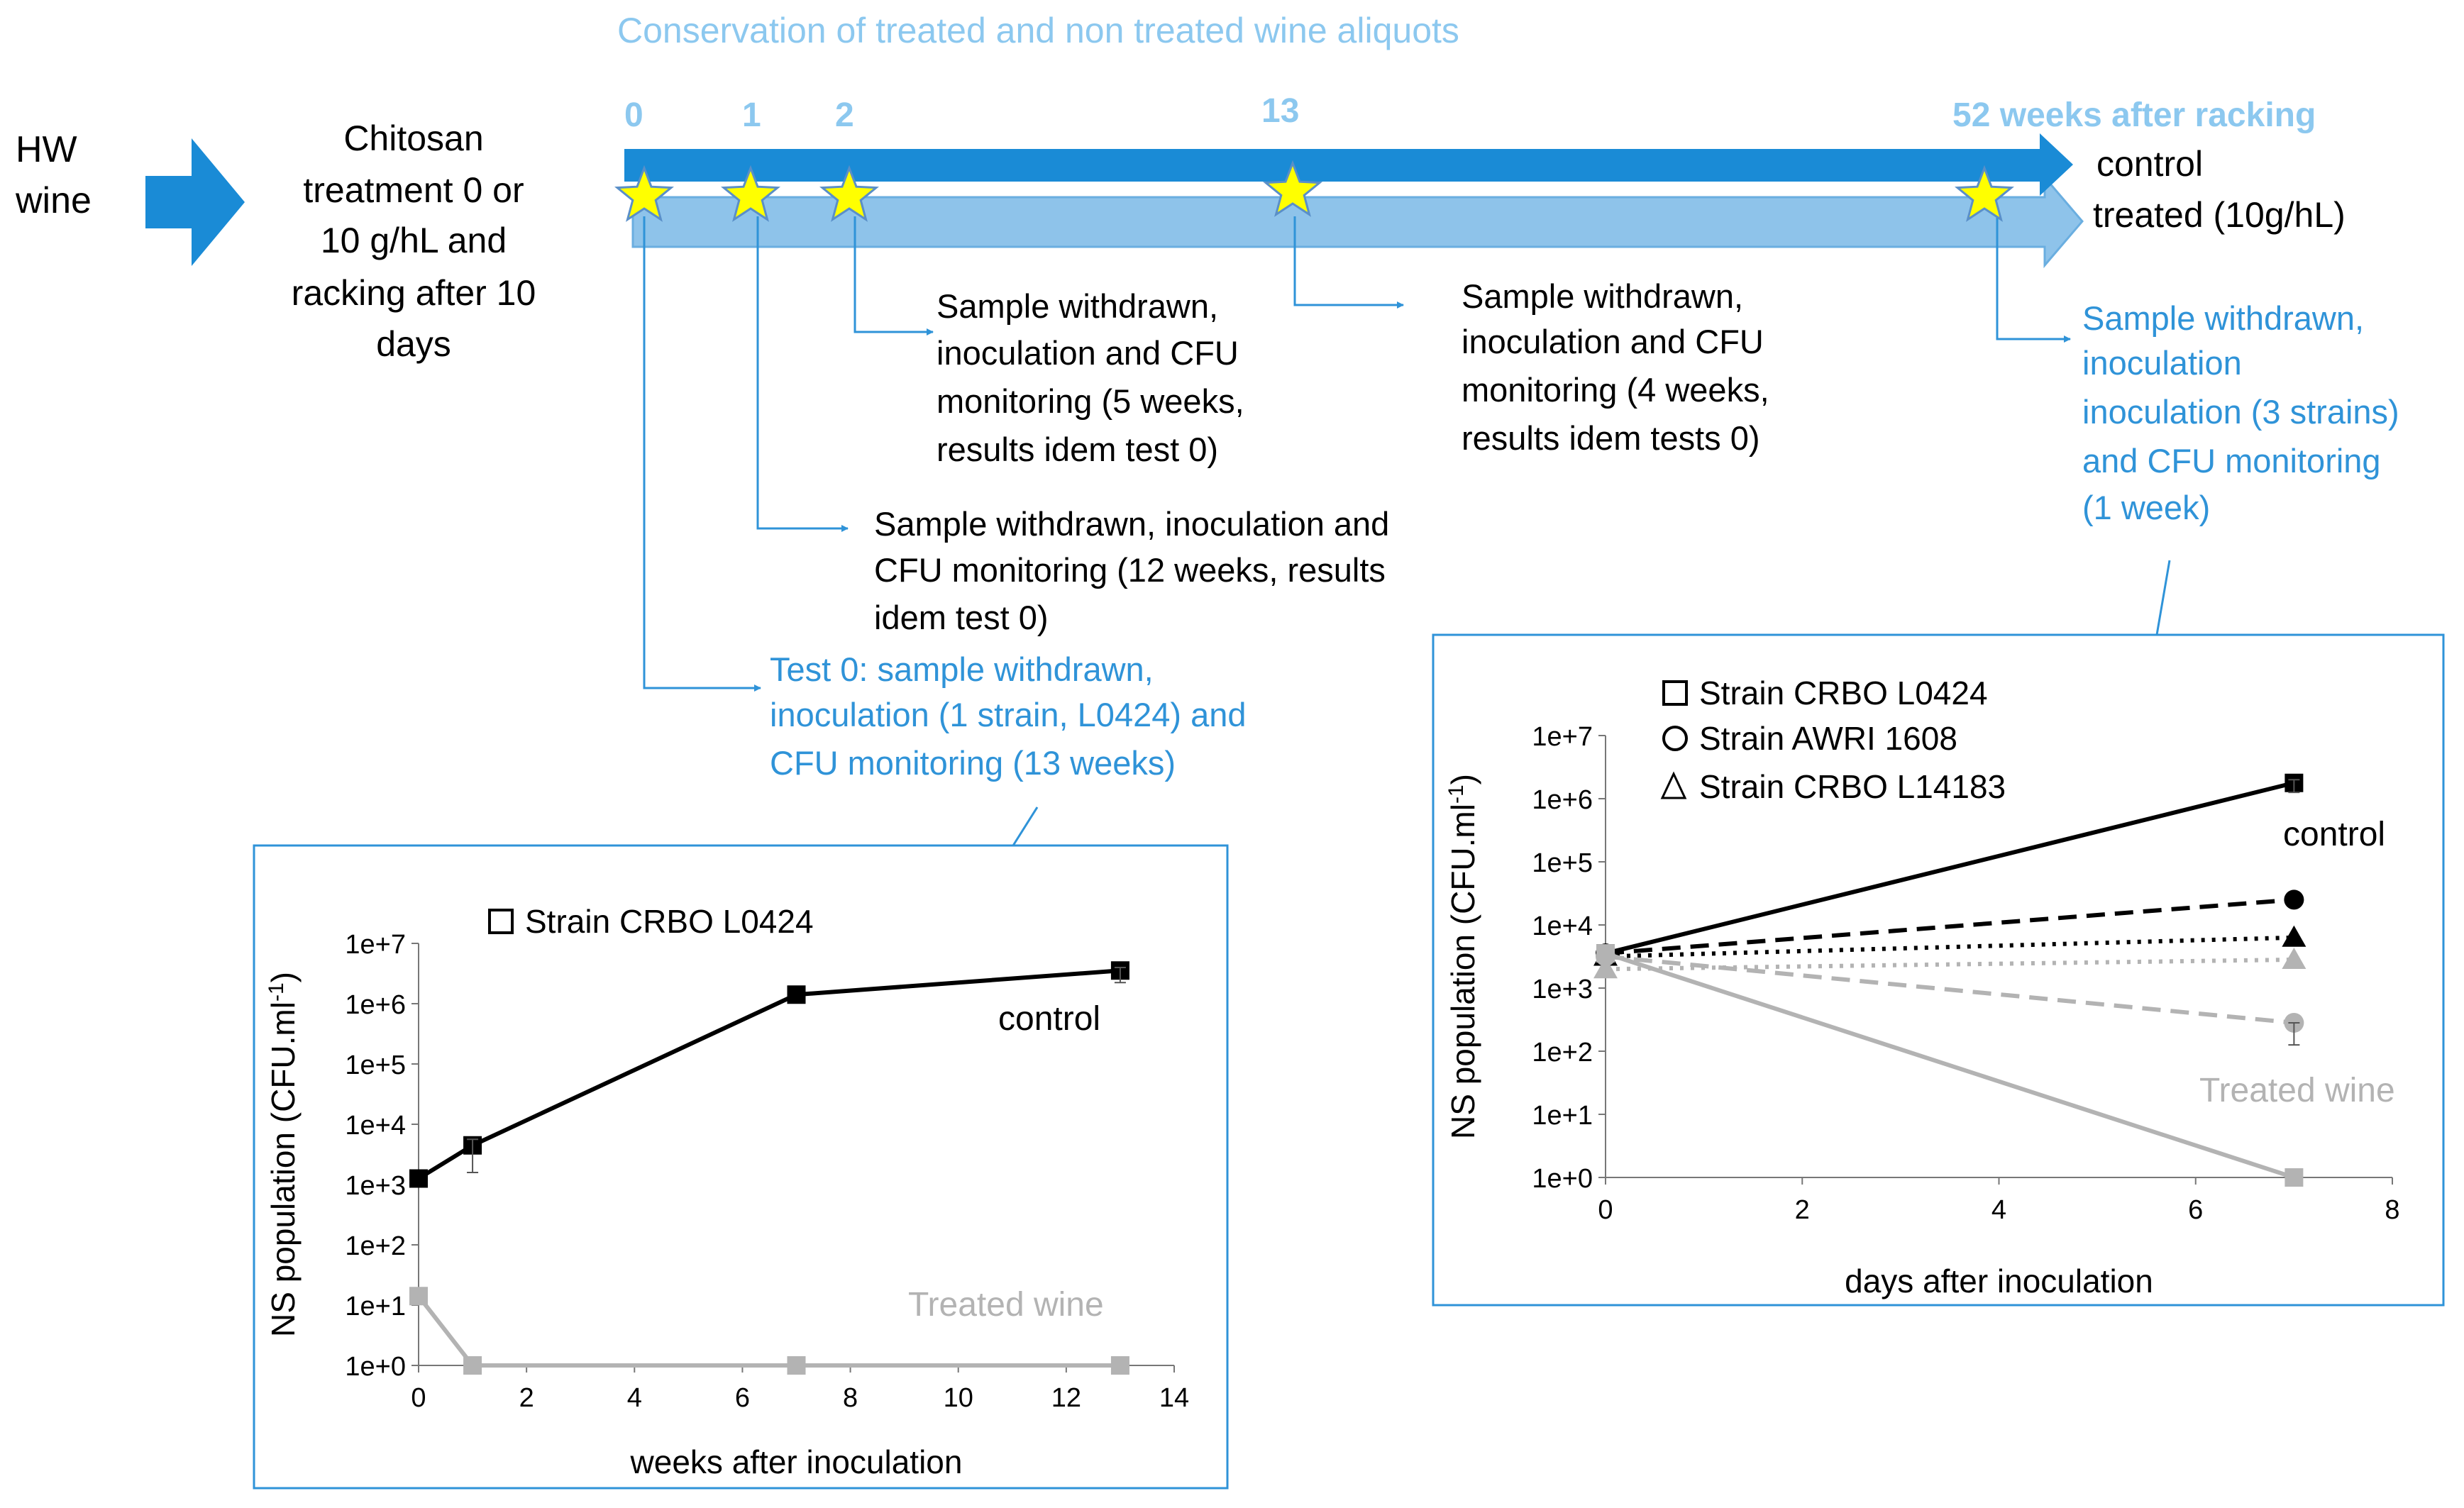  What do you see at coordinates (413, 190) in the screenshot?
I see `treatment-line: treatment 0 or` at bounding box center [413, 190].